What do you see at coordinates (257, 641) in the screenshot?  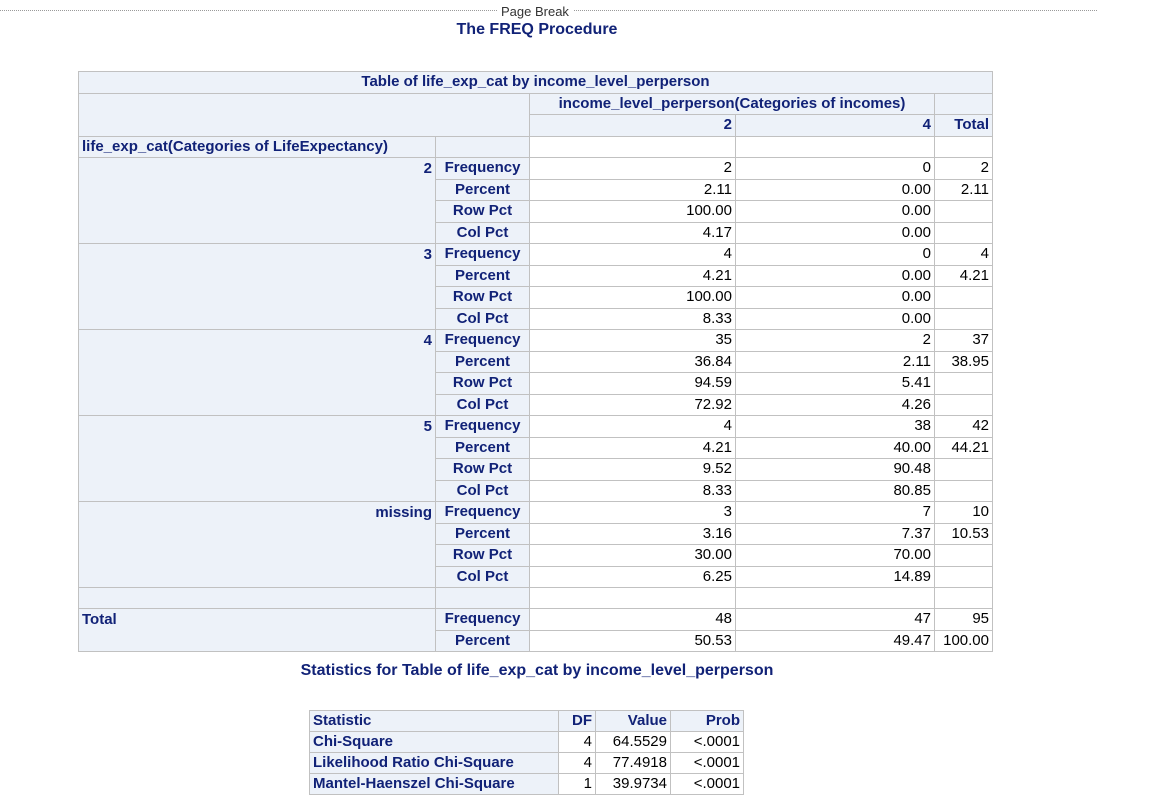 I see `total-row-spacer` at bounding box center [257, 641].